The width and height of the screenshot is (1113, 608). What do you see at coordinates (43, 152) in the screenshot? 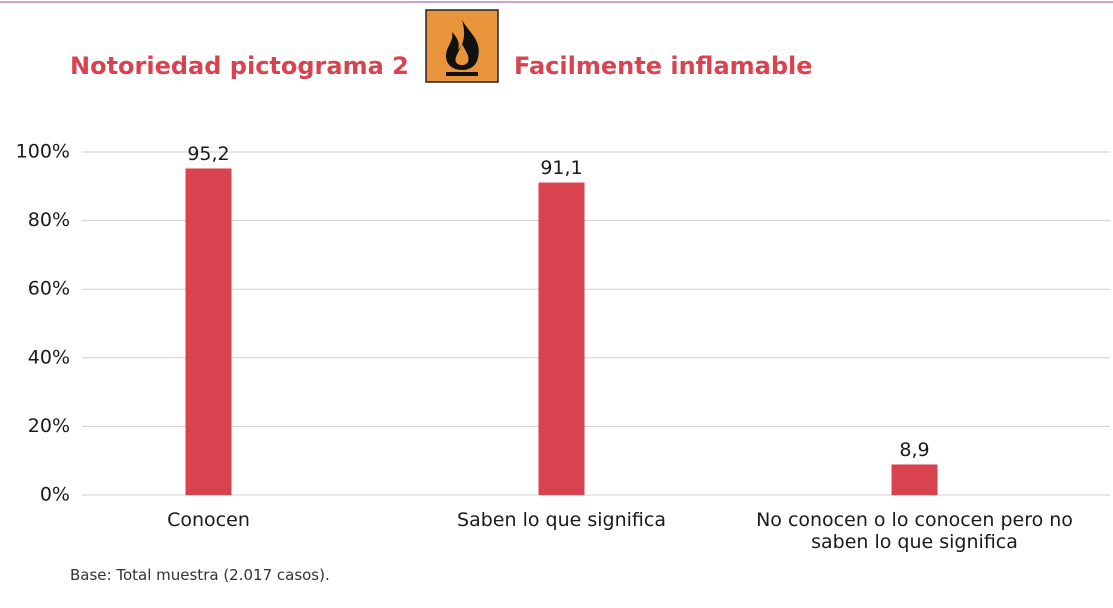
I see `y-tick-label: 100%` at bounding box center [43, 152].